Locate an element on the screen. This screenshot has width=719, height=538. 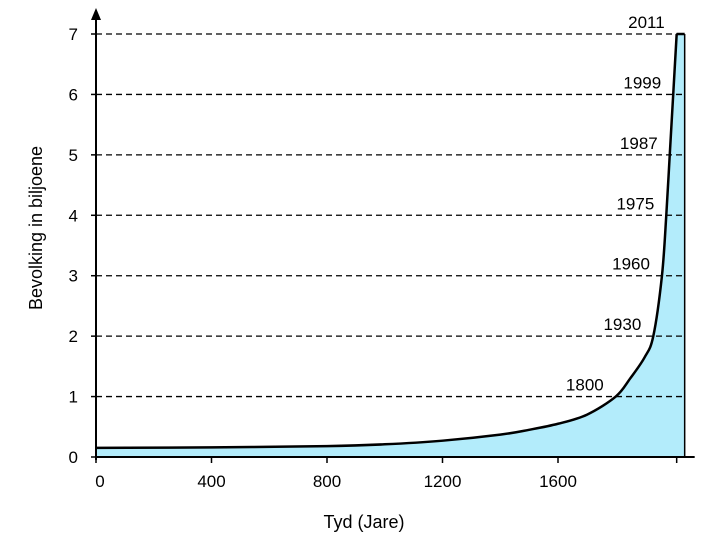
milestone-year-label: 1930 is located at coordinates (622, 324).